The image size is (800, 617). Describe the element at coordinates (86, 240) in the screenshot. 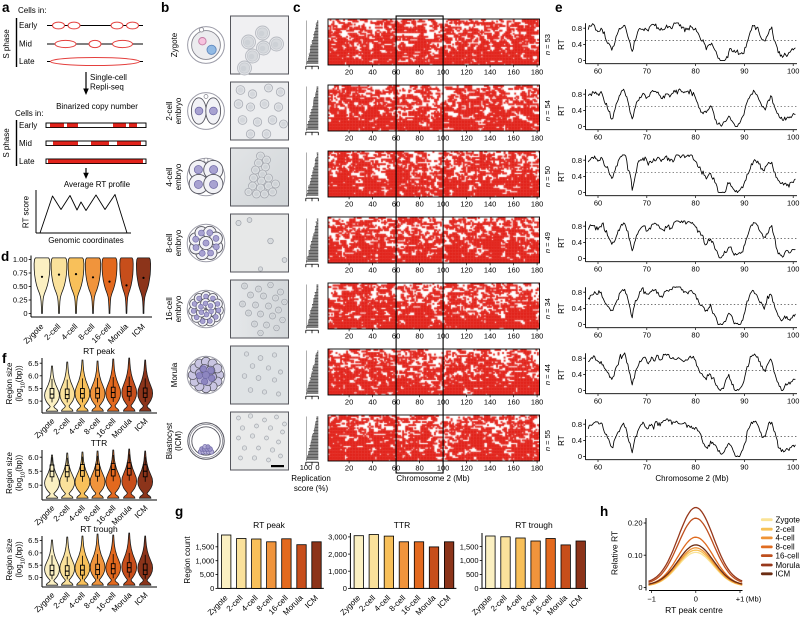

I see `svg-text: Genomic coordinates` at that location.